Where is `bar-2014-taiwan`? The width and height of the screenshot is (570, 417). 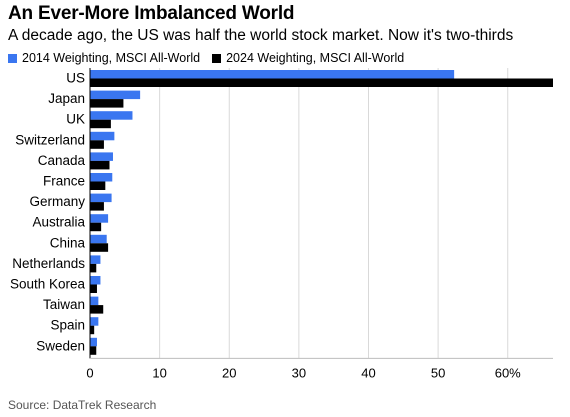
bar-2014-taiwan is located at coordinates (94, 301).